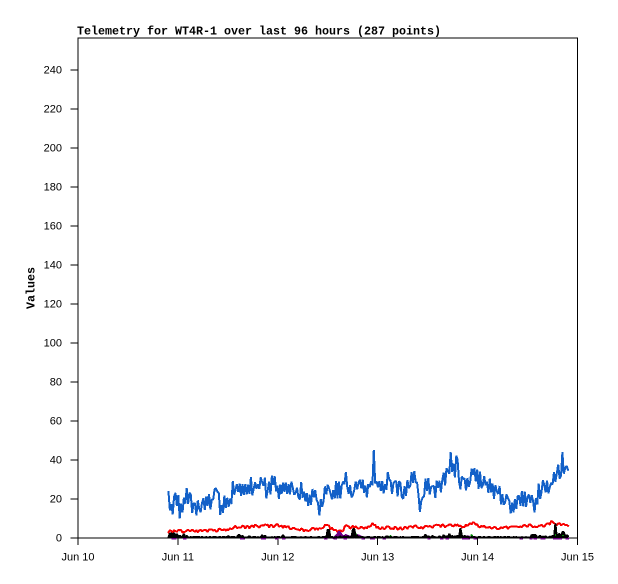 The image size is (618, 584). Describe the element at coordinates (56, 461) in the screenshot. I see `svg-text: 40` at that location.